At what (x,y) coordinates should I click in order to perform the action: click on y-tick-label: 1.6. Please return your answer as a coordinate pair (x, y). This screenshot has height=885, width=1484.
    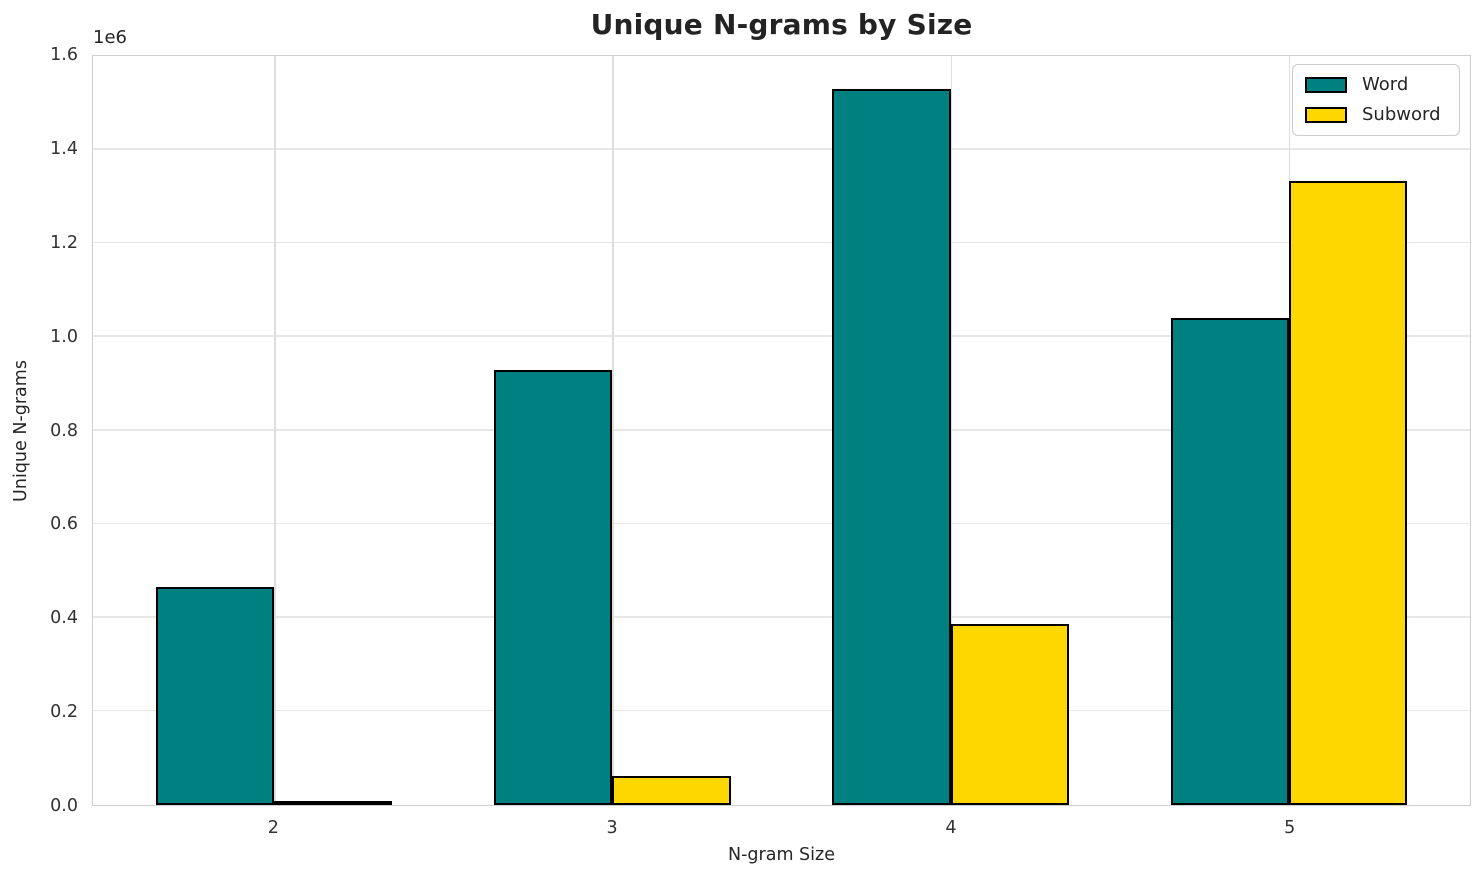
    Looking at the image, I should click on (64, 55).